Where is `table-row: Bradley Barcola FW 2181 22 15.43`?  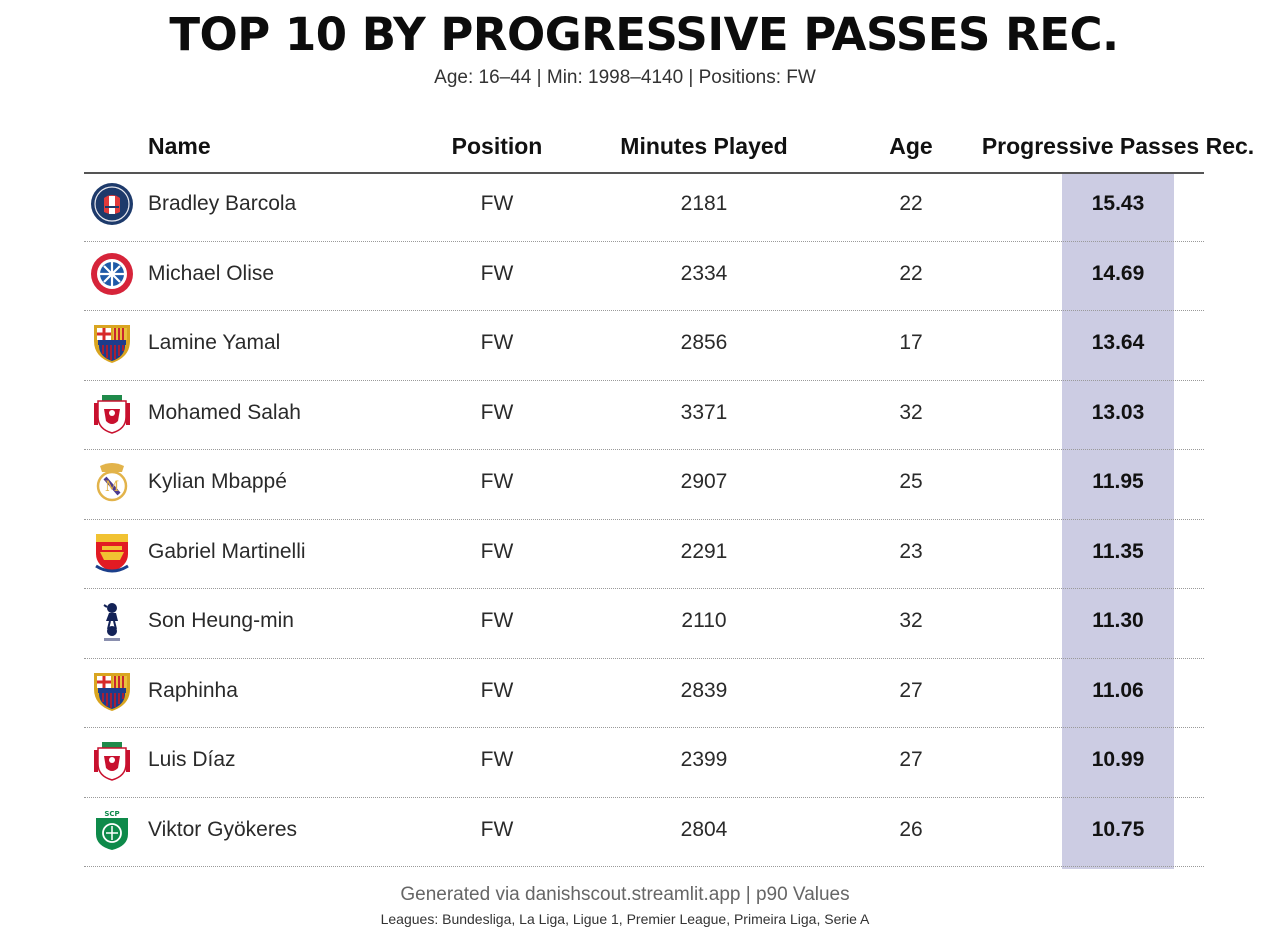 table-row: Bradley Barcola FW 2181 22 15.43 is located at coordinates (640, 207).